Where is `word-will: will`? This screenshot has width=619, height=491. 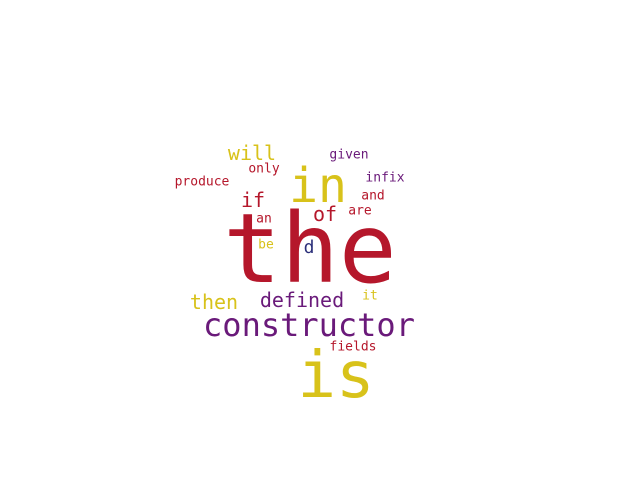 word-will: will is located at coordinates (252, 153).